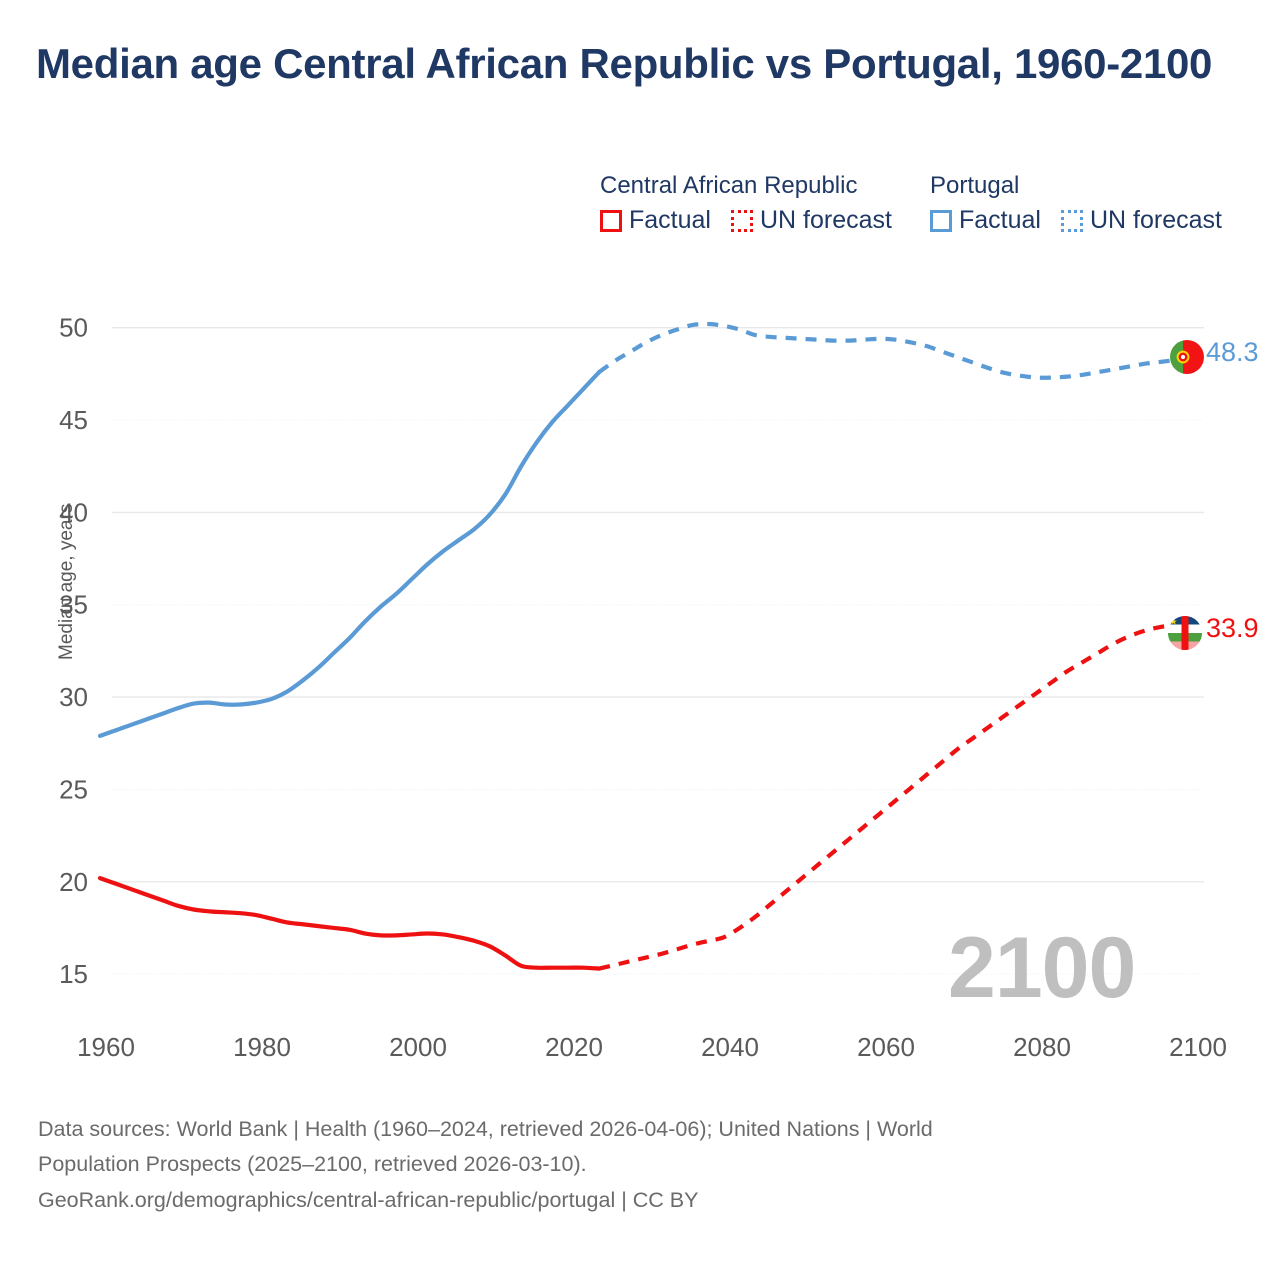 The height and width of the screenshot is (1280, 1280). I want to click on legend-item-car-factual: Factual, so click(655, 220).